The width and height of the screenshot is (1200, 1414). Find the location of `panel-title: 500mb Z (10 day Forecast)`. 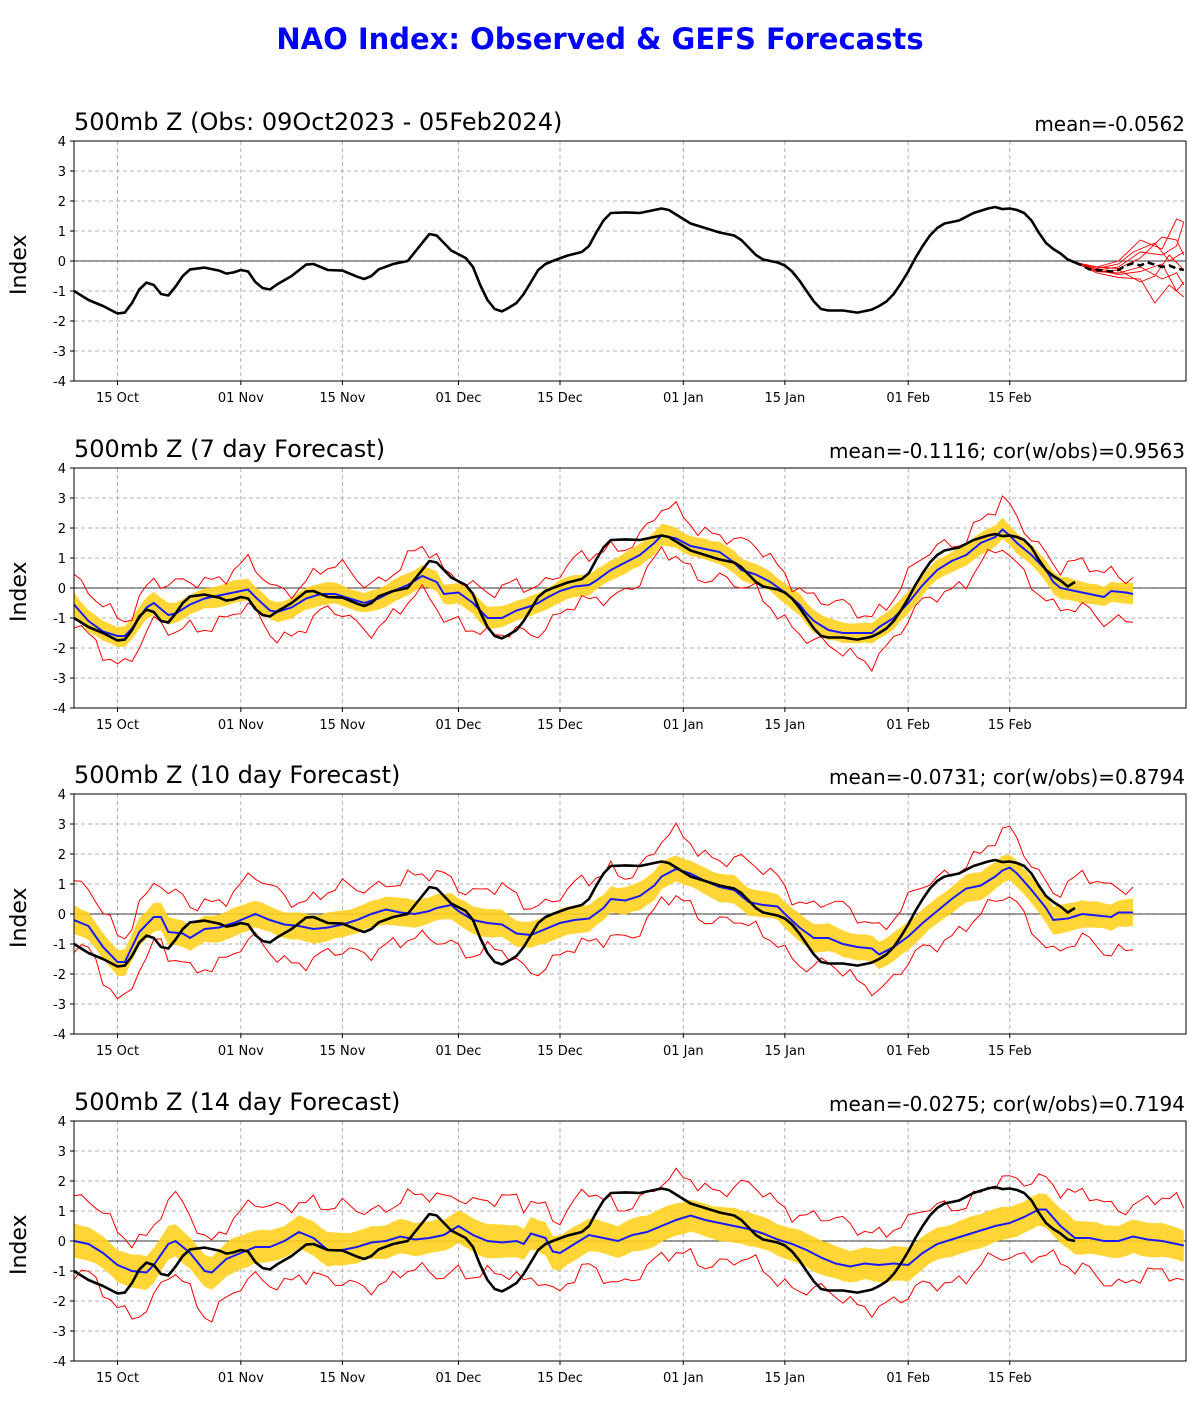

panel-title: 500mb Z (10 day Forecast) is located at coordinates (237, 775).